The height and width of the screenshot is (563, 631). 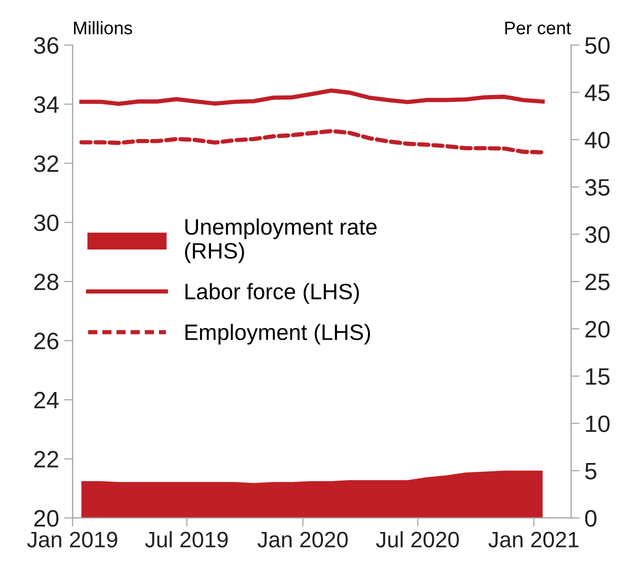 I want to click on x-tick-label: Jan 2020, so click(x=303, y=540).